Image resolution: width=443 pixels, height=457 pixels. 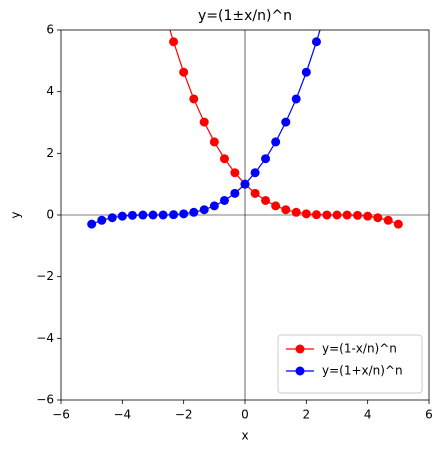 I want to click on y-tick-label: −4, so click(x=45, y=338).